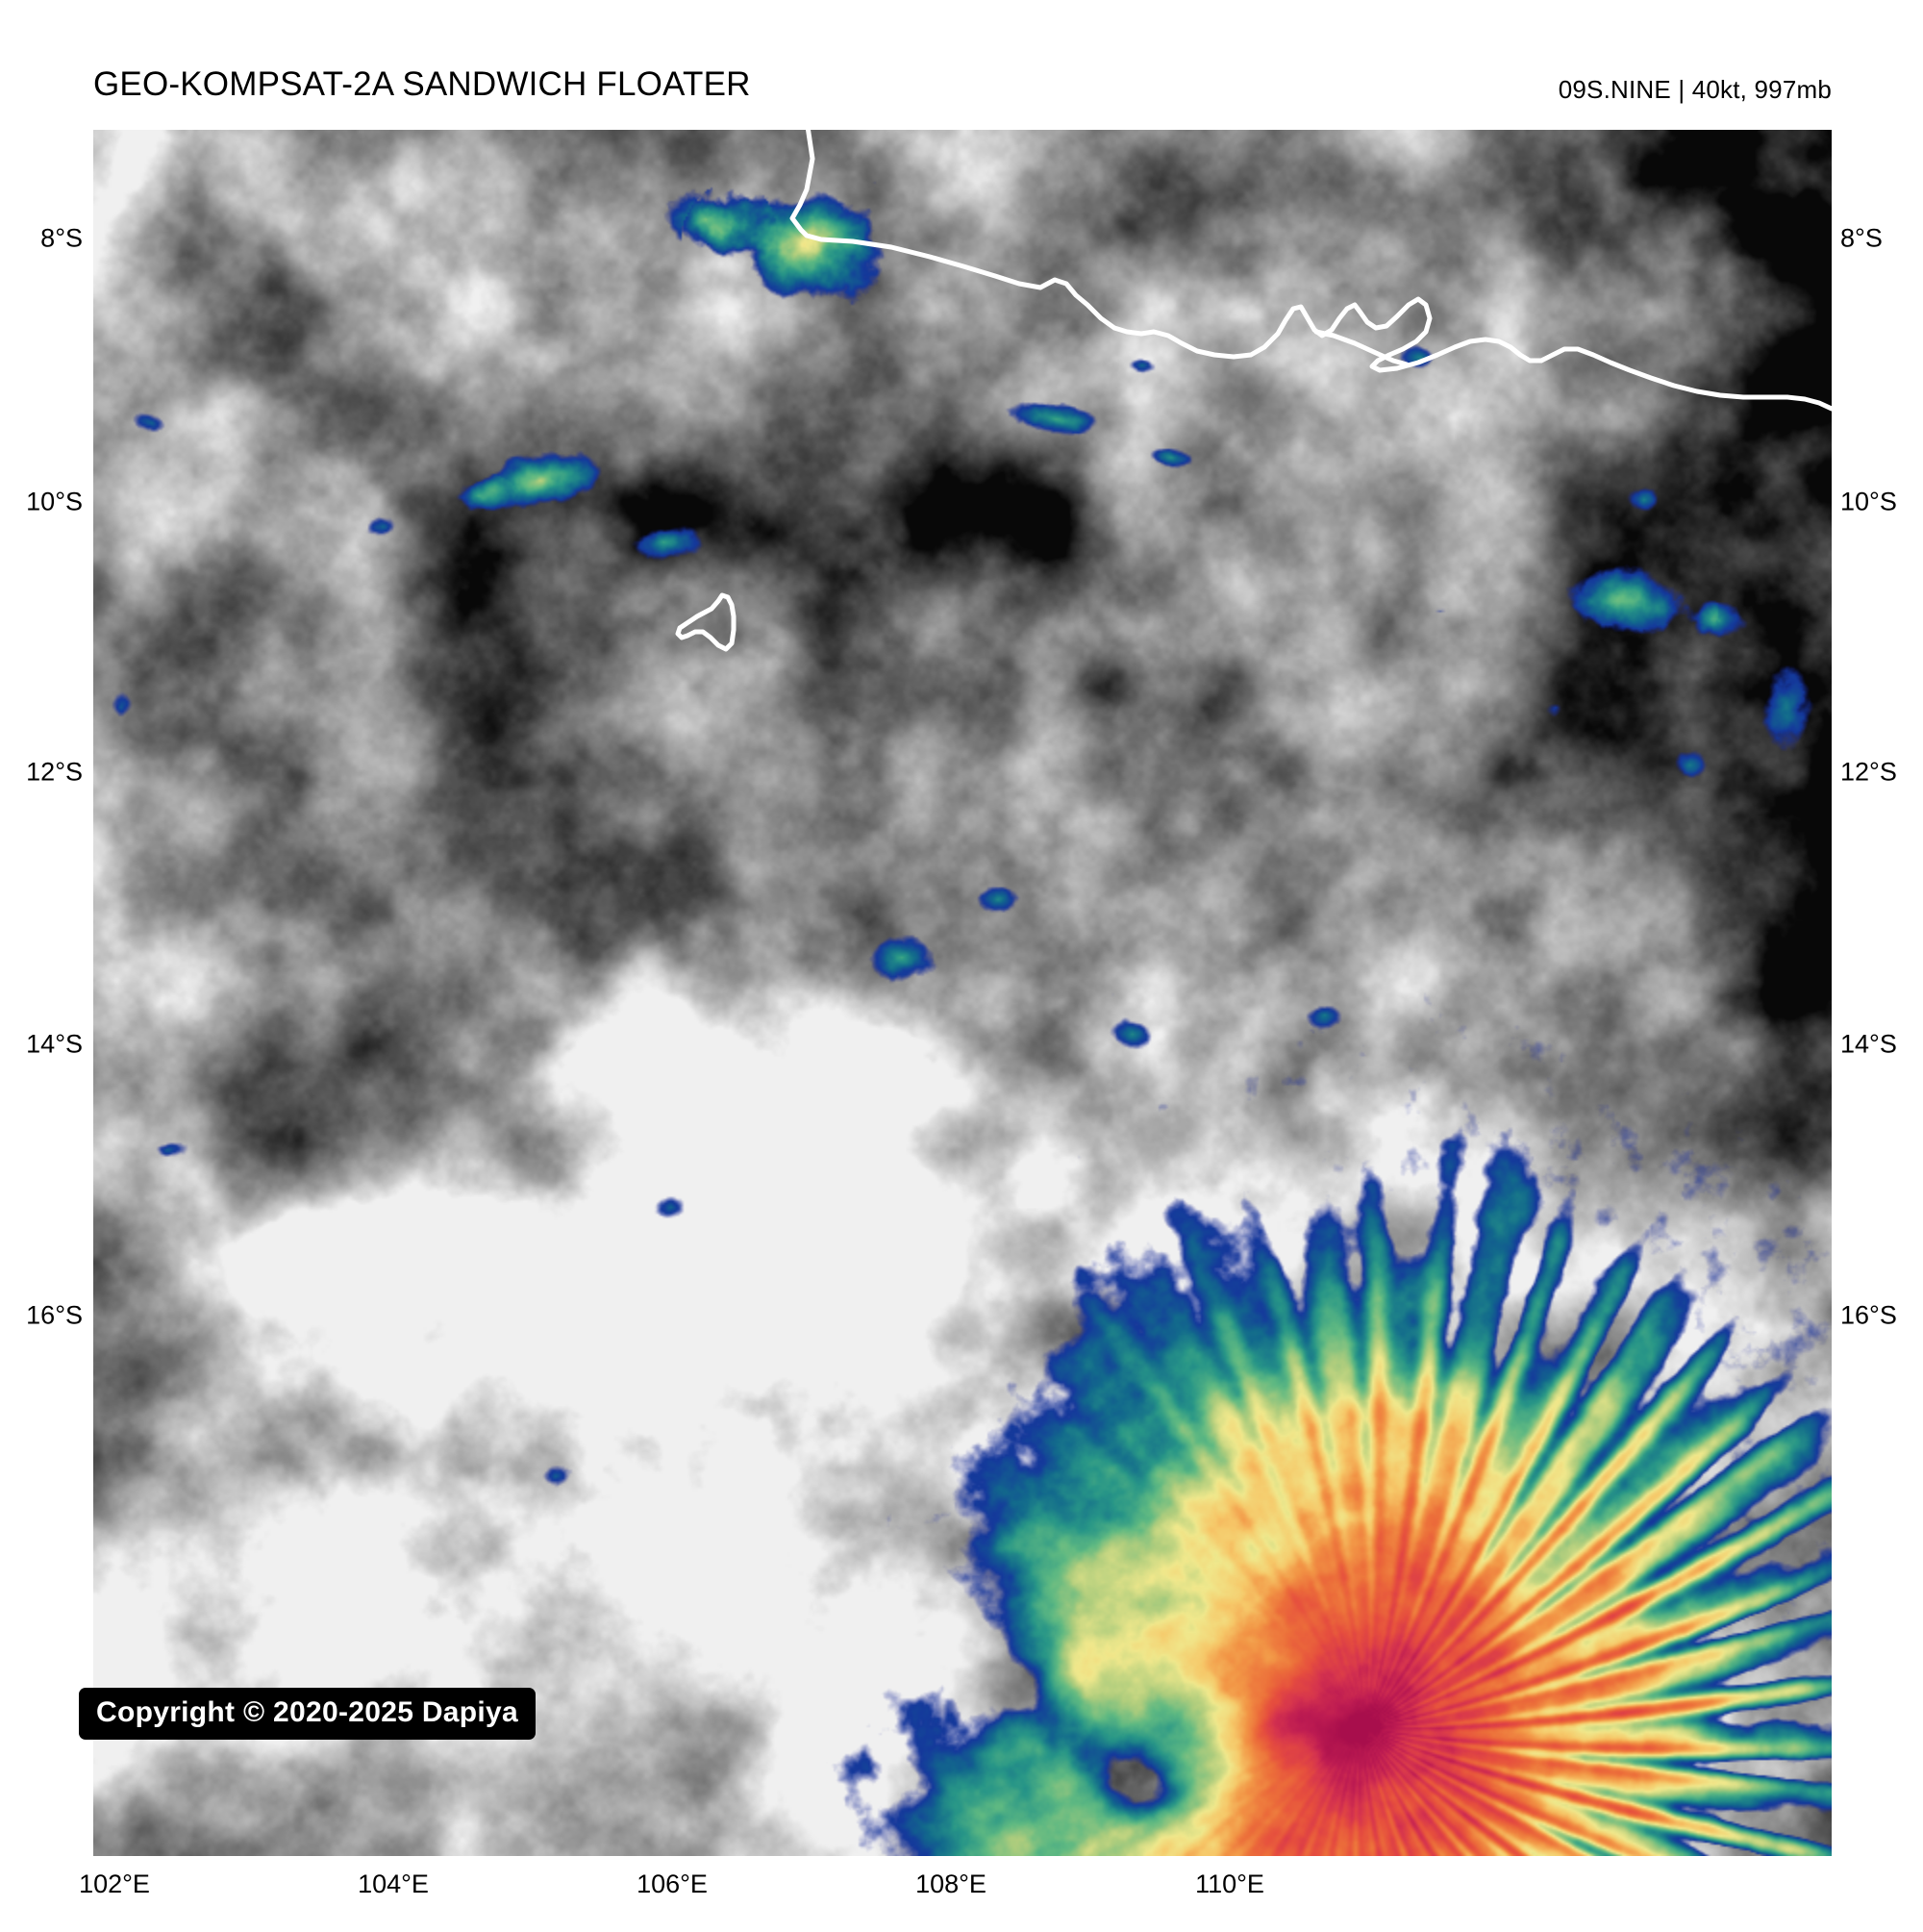 The height and width of the screenshot is (1932, 1923). What do you see at coordinates (115, 1883) in the screenshot?
I see `lon-label-102e: 102°E` at bounding box center [115, 1883].